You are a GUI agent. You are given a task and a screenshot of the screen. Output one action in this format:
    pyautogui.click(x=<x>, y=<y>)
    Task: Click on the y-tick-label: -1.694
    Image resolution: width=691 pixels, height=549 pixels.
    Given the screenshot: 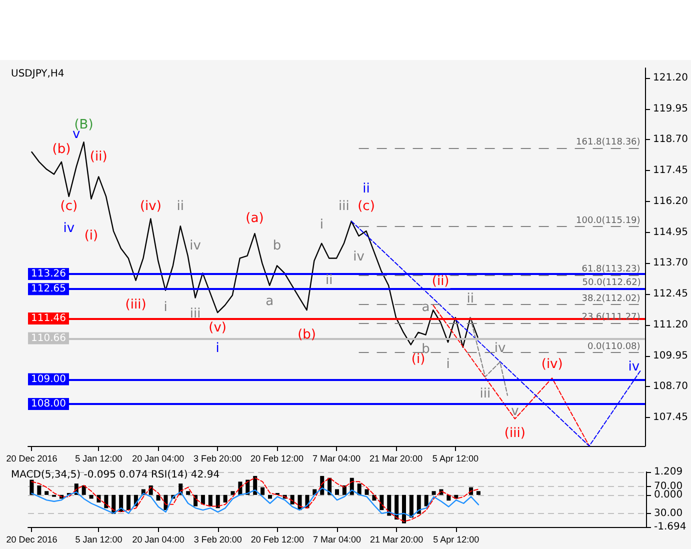 What is the action you would take?
    pyautogui.click(x=670, y=527)
    